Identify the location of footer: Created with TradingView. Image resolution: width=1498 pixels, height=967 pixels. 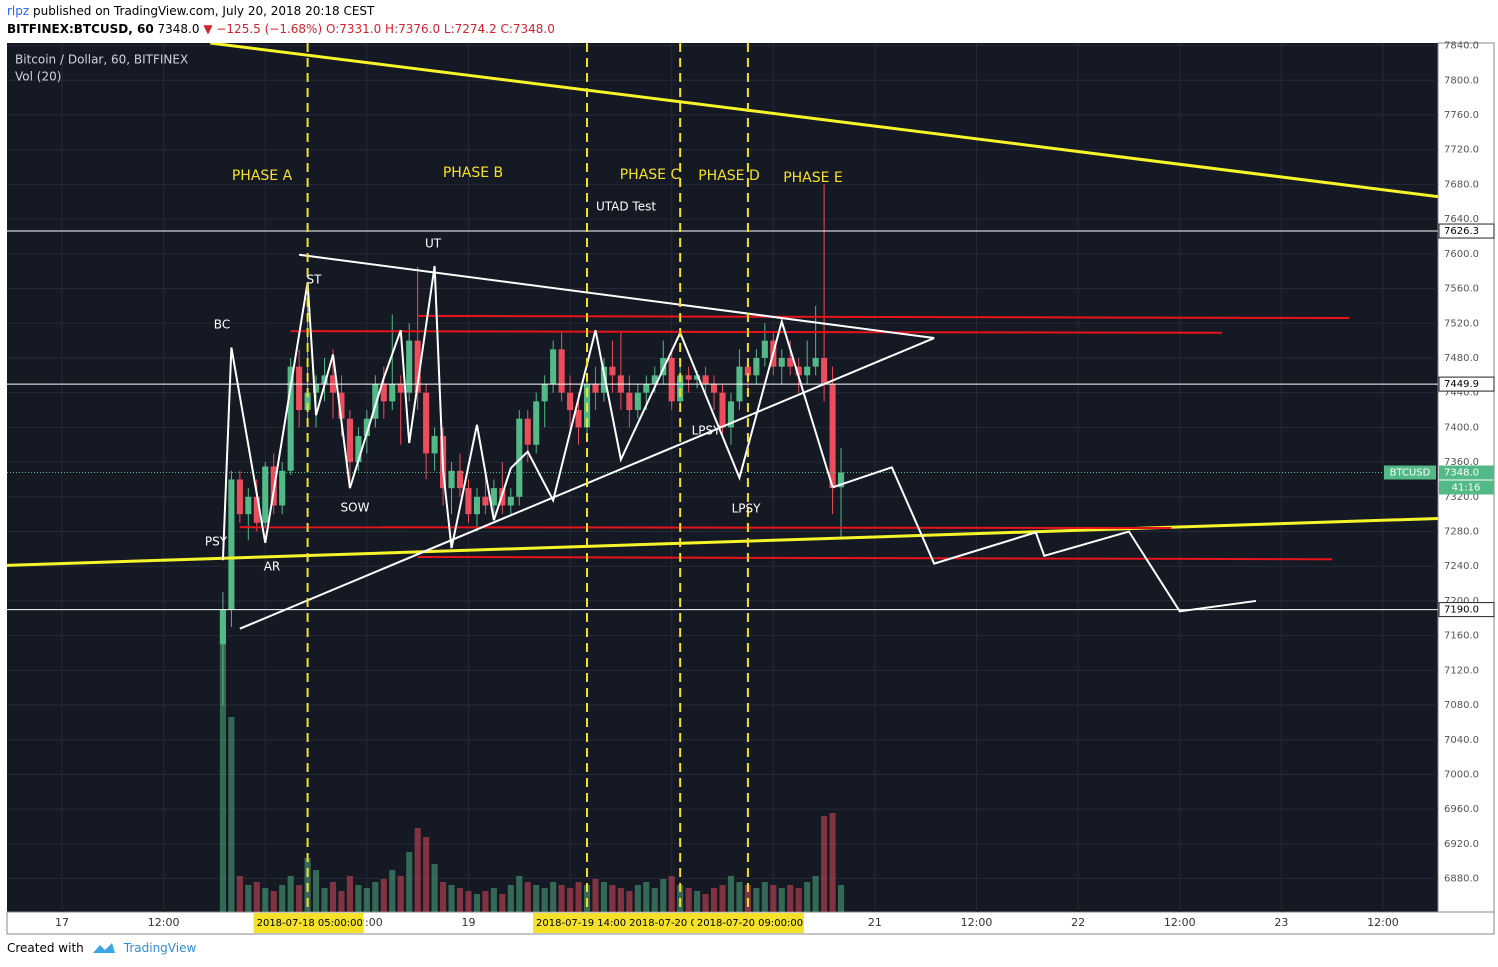
(101, 948).